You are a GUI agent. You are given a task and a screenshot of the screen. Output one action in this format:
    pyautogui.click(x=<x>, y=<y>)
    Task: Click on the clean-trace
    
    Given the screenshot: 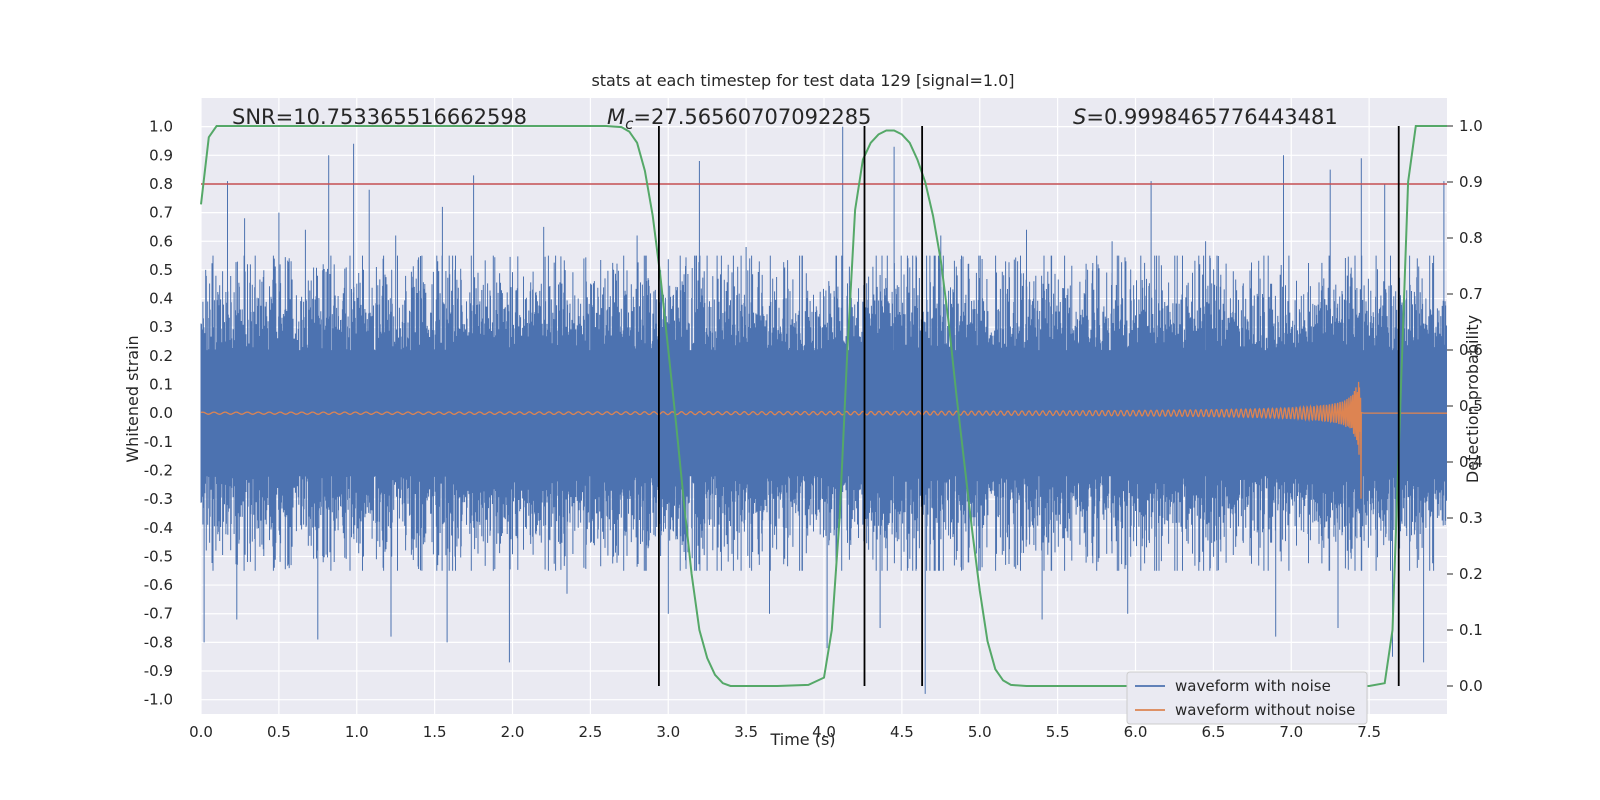 What is the action you would take?
    pyautogui.click(x=824, y=440)
    